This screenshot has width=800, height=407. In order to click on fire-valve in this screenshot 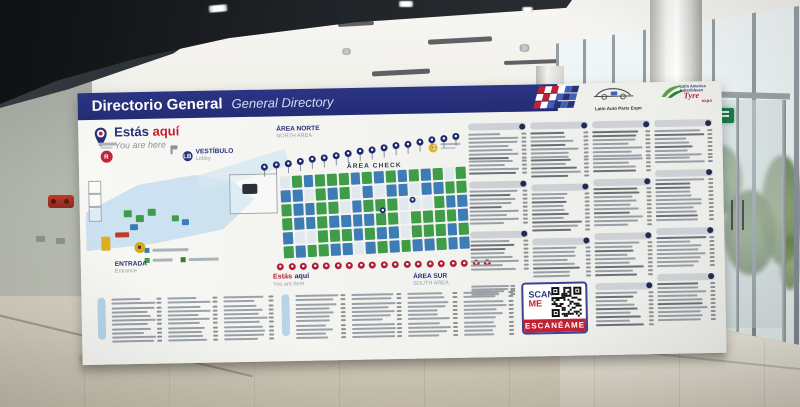, I will do `click(61, 201)`.